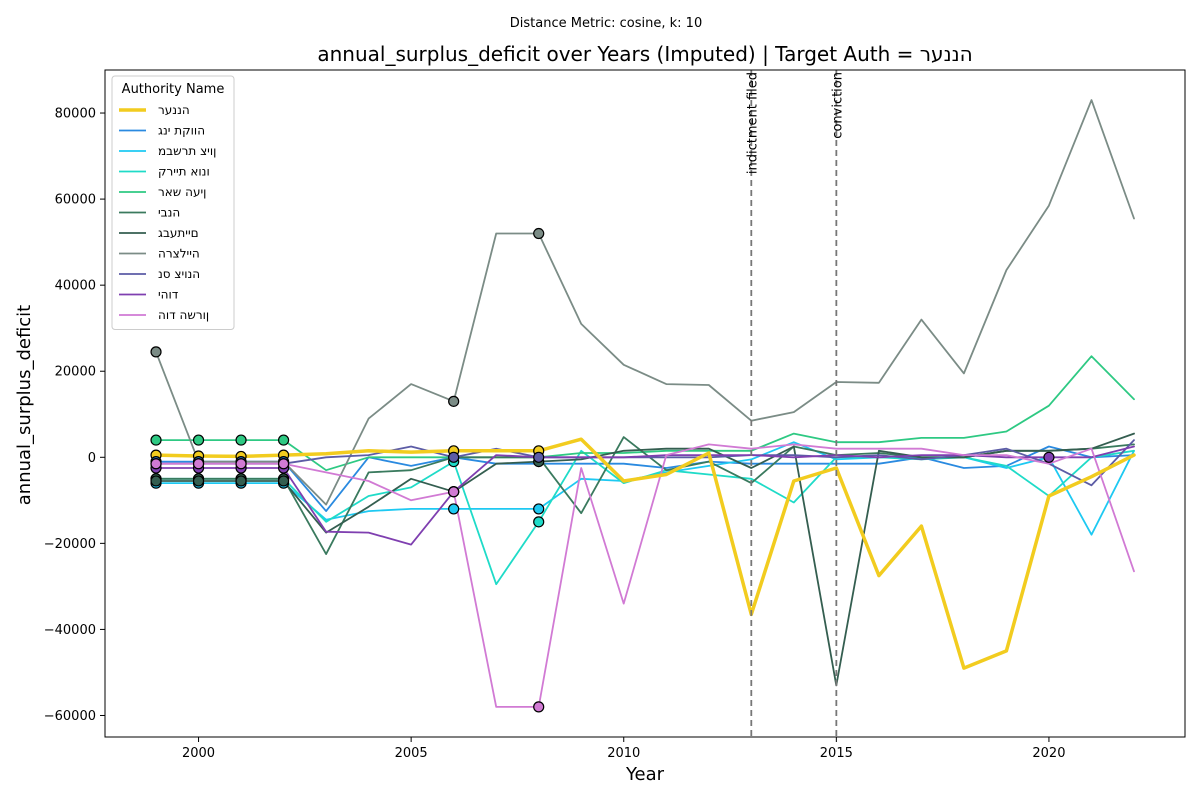 The width and height of the screenshot is (1200, 800). Describe the element at coordinates (645, 774) in the screenshot. I see `x-axis-label: Year` at that location.